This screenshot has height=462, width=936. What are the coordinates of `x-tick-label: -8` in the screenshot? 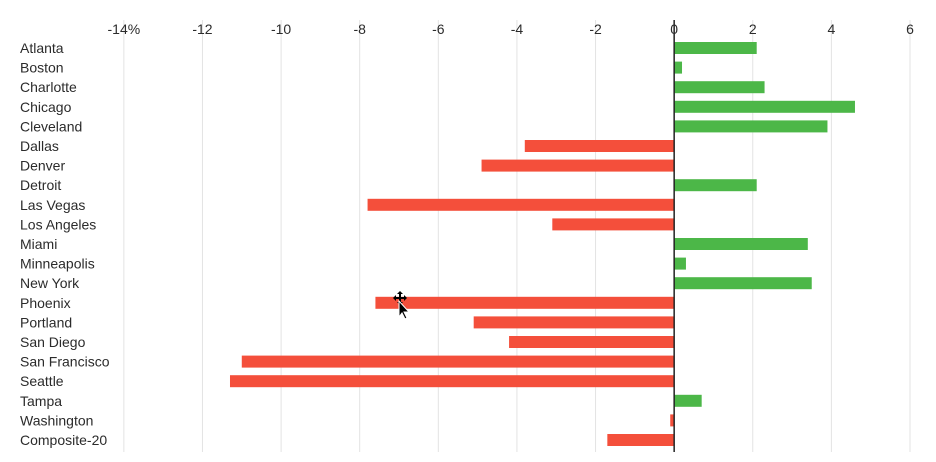 It's located at (359, 29).